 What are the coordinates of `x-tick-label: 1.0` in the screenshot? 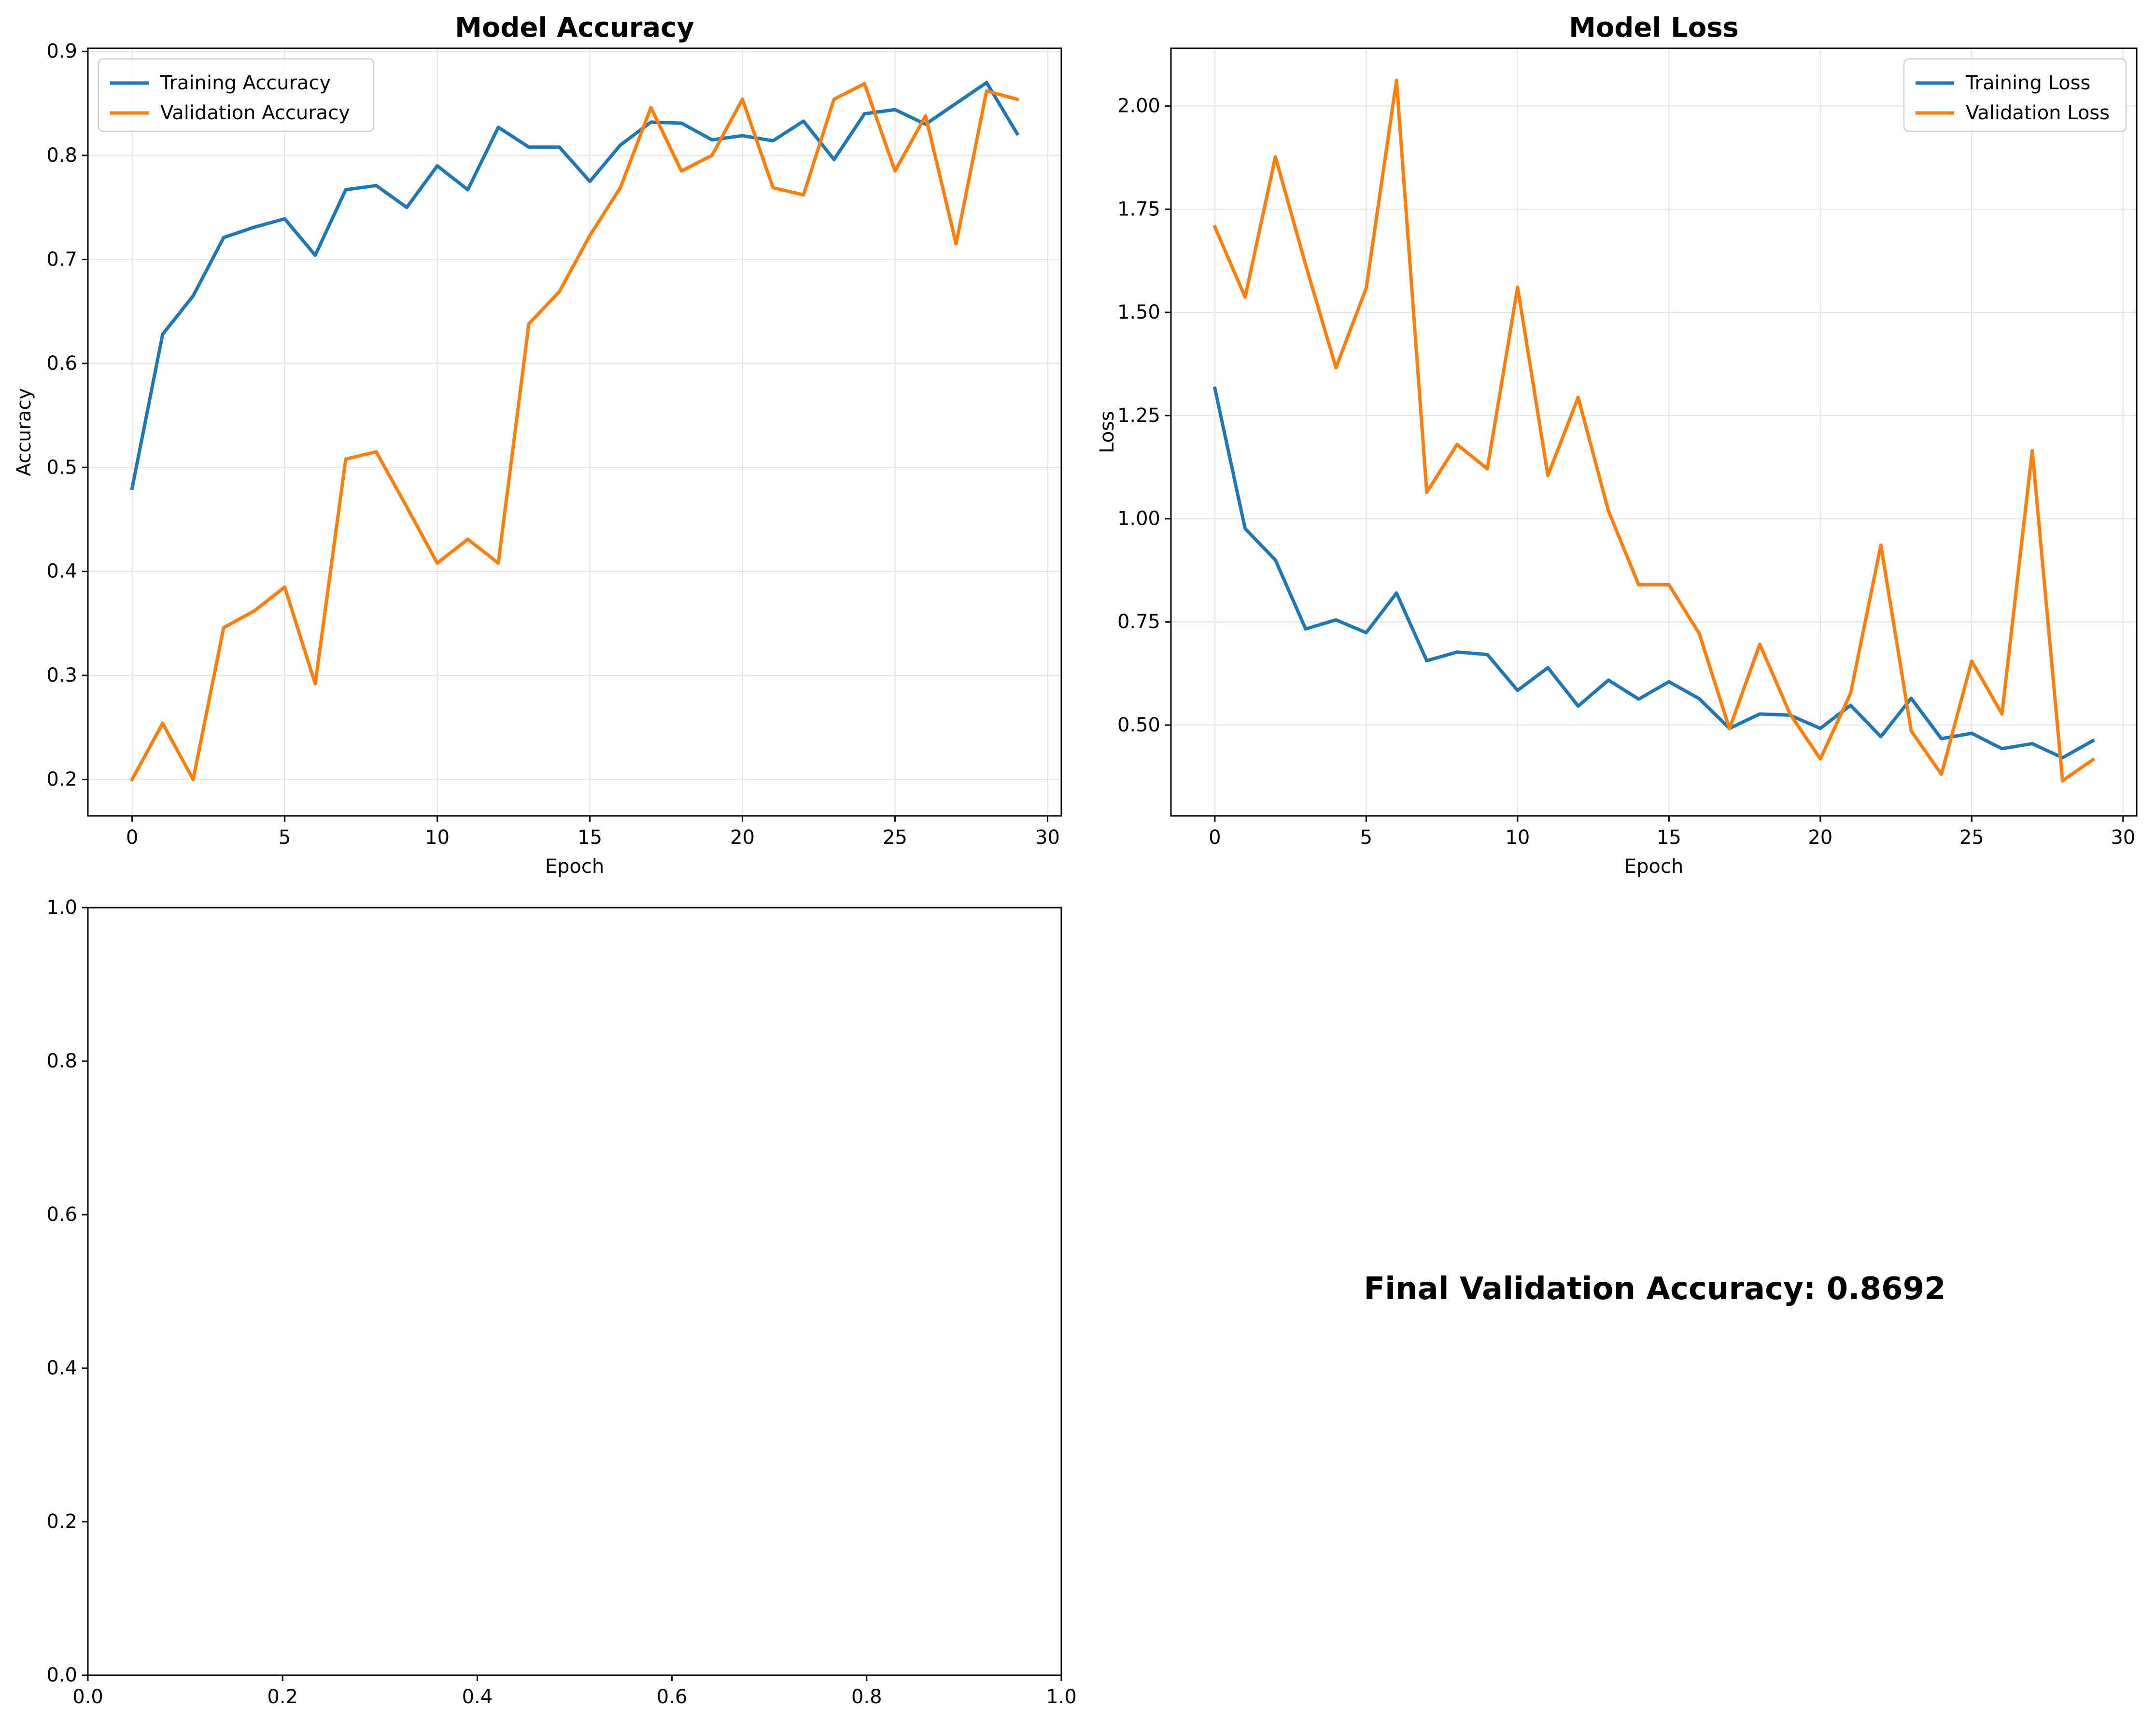 It's located at (1061, 1697).